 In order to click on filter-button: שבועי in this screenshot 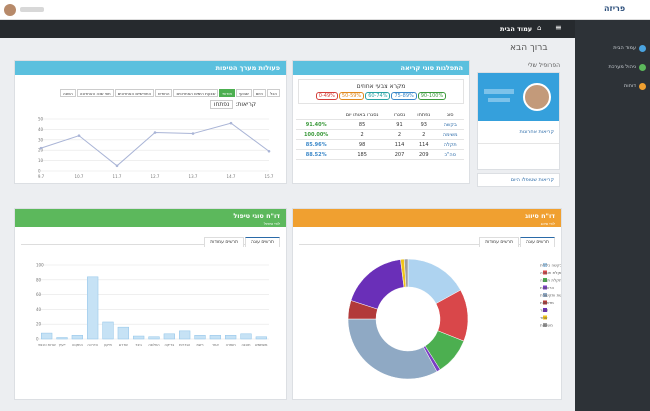, I will do `click(244, 93)`.